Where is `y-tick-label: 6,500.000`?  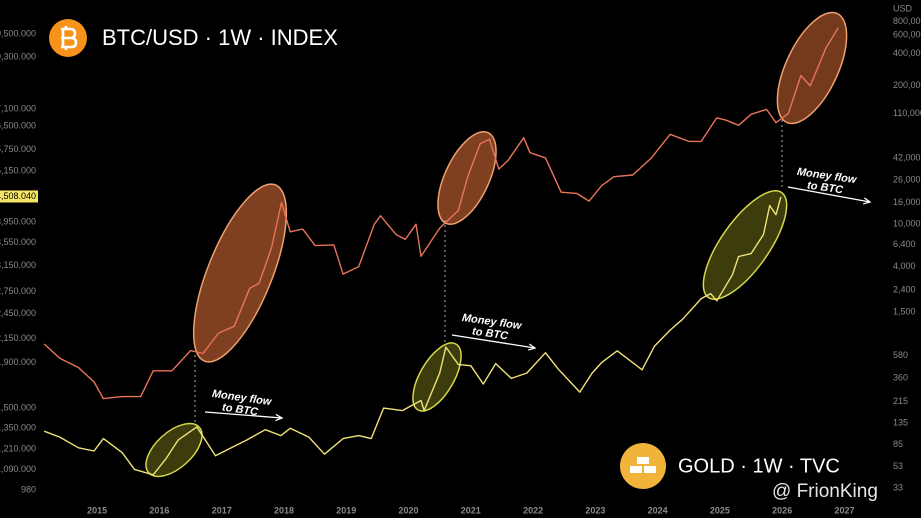 y-tick-label: 6,500.000 is located at coordinates (18, 125).